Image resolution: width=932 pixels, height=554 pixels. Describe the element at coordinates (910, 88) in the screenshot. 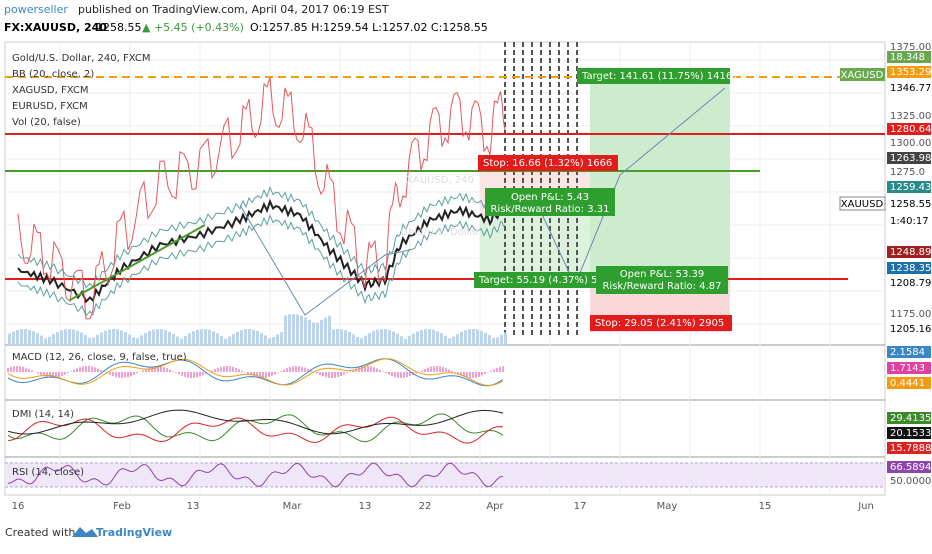

I see `price-label: 1346.77` at that location.